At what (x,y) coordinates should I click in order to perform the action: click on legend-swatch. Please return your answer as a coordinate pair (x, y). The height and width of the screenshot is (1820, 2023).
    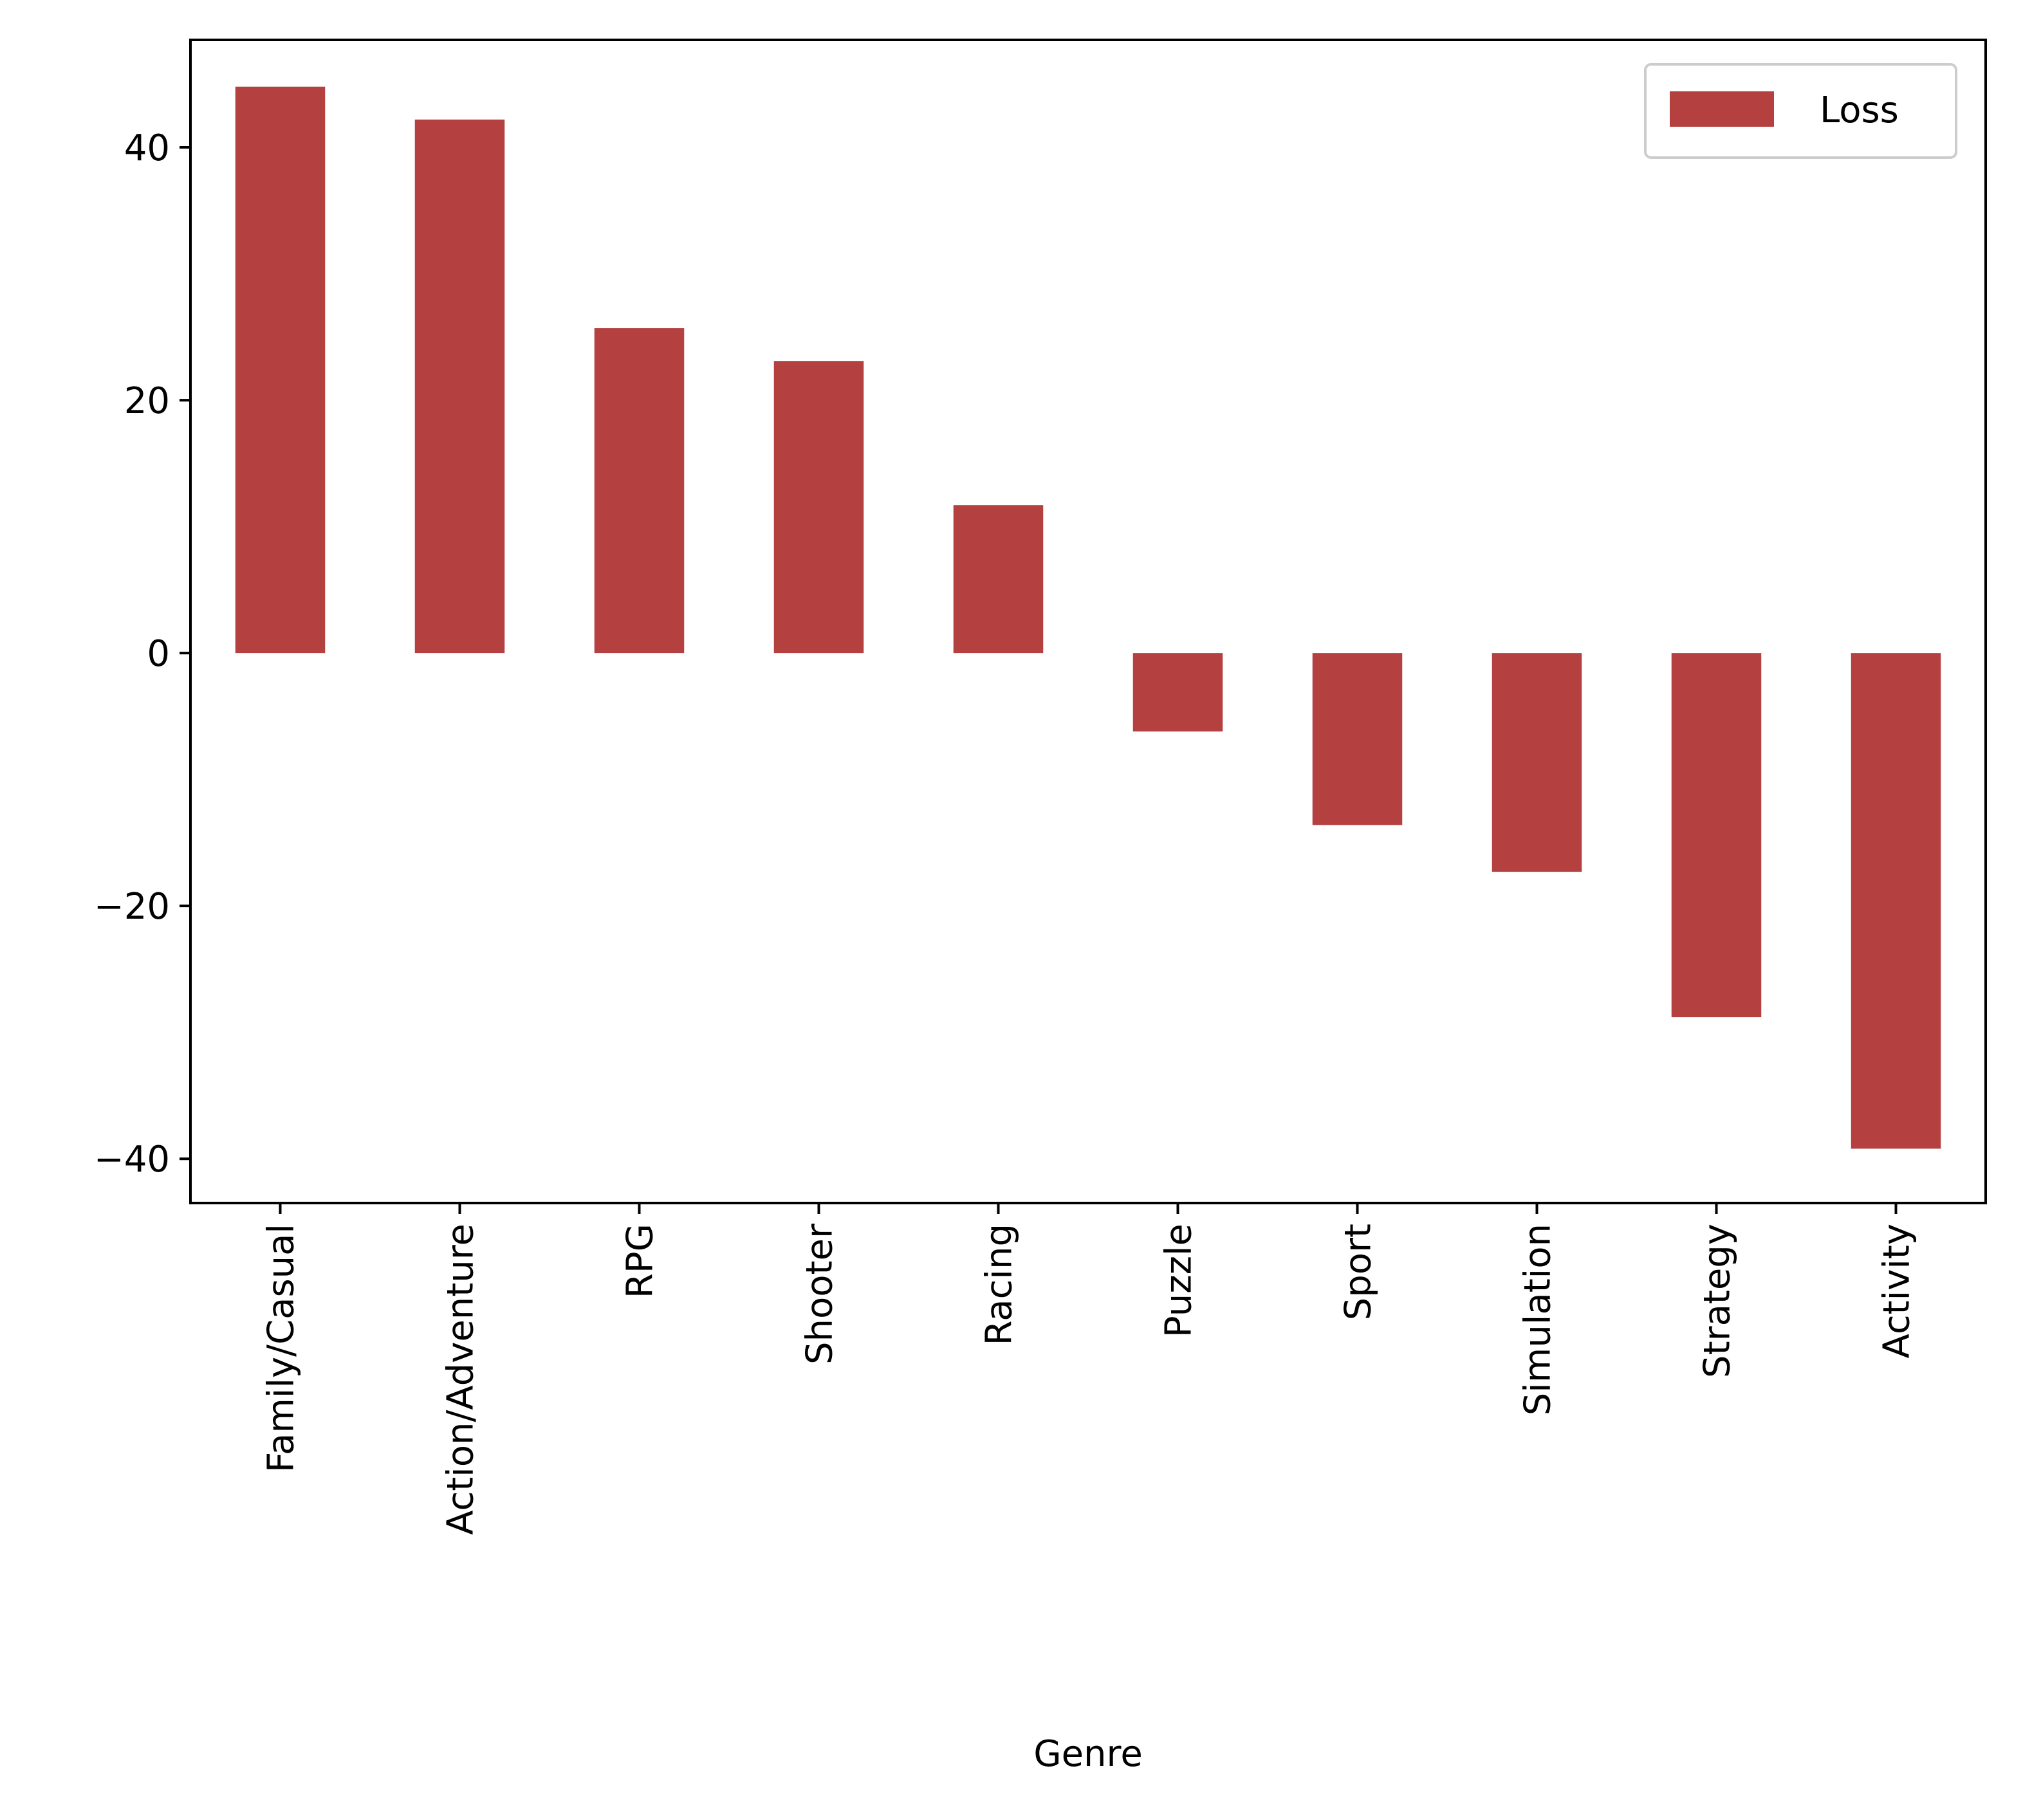
    Looking at the image, I should click on (1722, 109).